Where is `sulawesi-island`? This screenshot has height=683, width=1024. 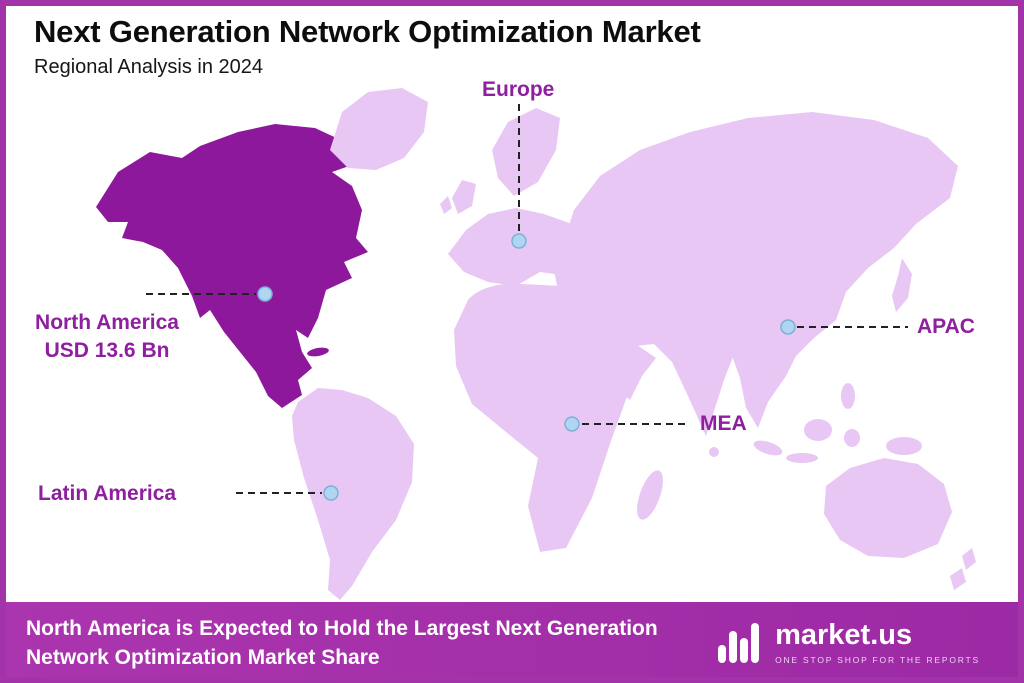 sulawesi-island is located at coordinates (852, 438).